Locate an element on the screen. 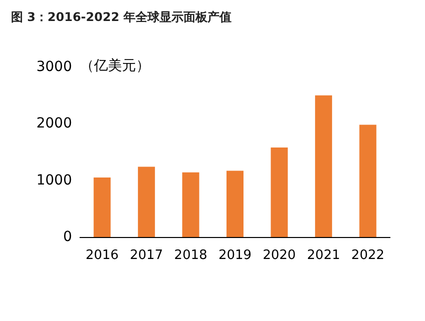 The image size is (425, 321). x-tick-label: 2017 is located at coordinates (146, 255).